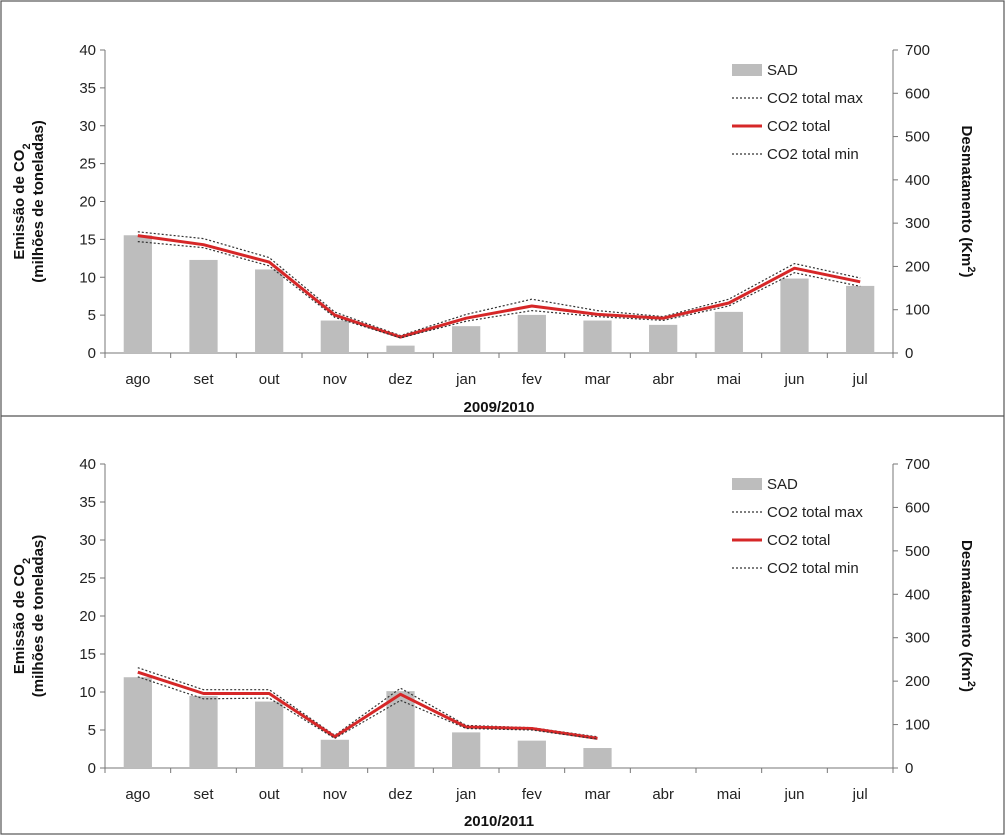  I want to click on legend-swatch-sad, so click(747, 484).